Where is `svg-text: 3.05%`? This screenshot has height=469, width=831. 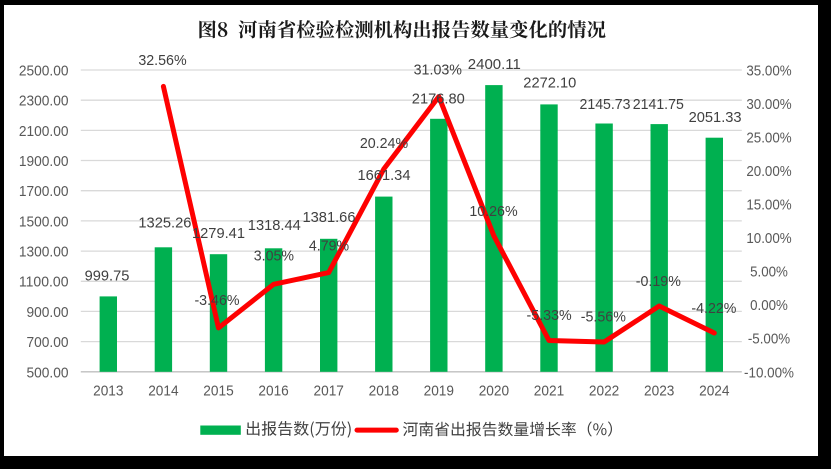
svg-text: 3.05% is located at coordinates (274, 256).